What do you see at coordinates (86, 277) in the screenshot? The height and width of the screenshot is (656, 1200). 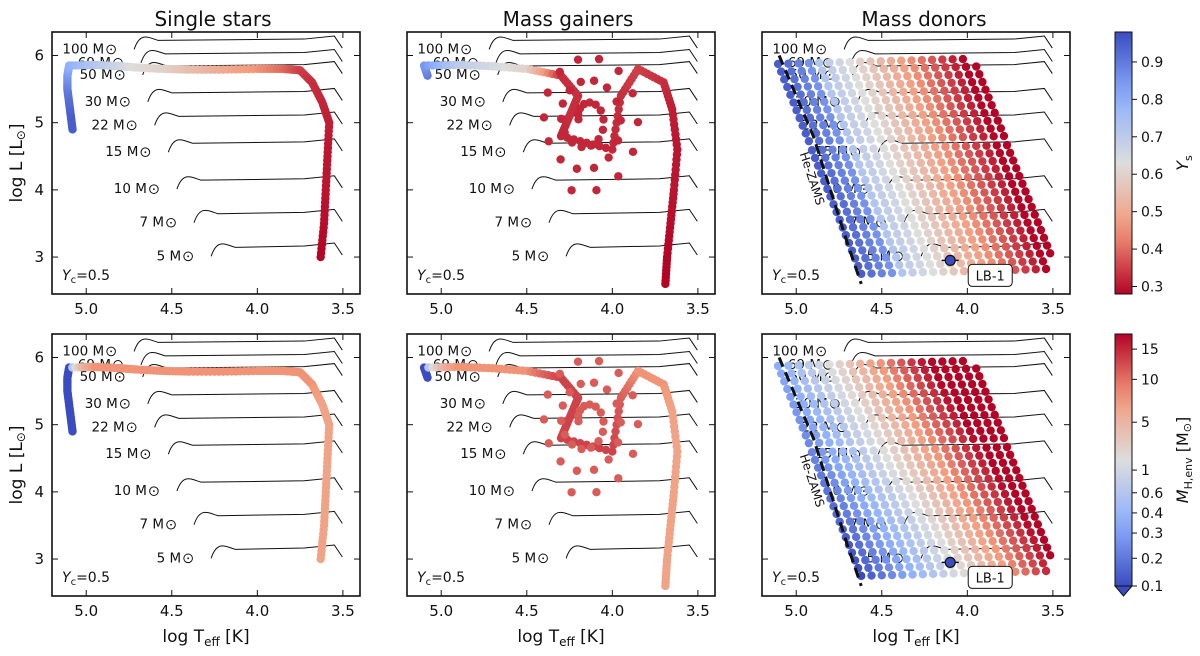 I see `yc-panel-label: Yc=0.5` at bounding box center [86, 277].